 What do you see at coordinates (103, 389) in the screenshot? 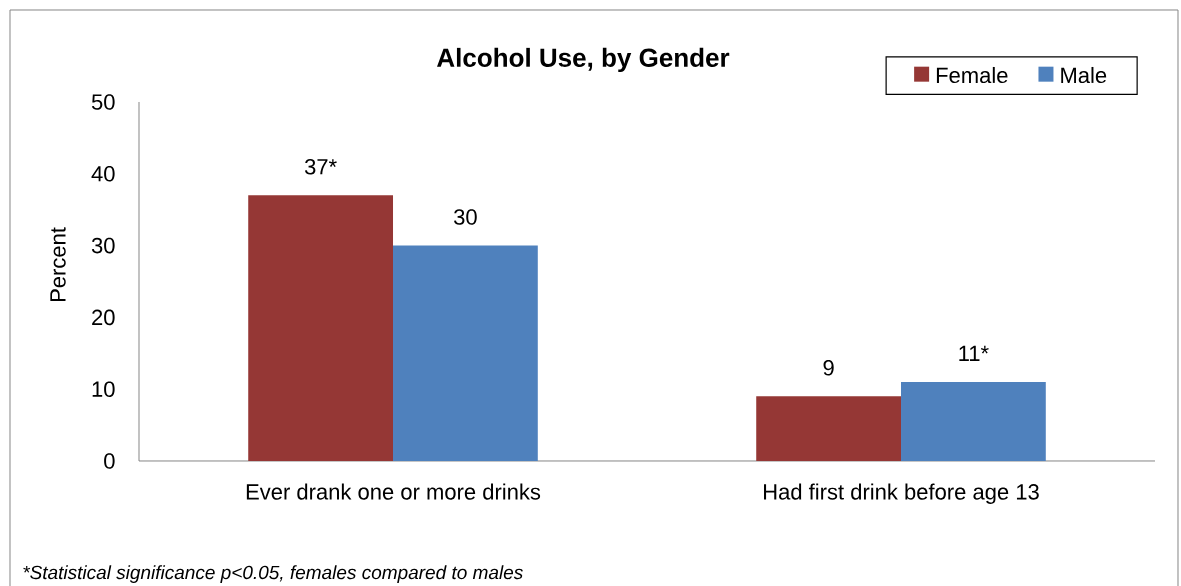
I see `y-tick-label: 10` at bounding box center [103, 389].